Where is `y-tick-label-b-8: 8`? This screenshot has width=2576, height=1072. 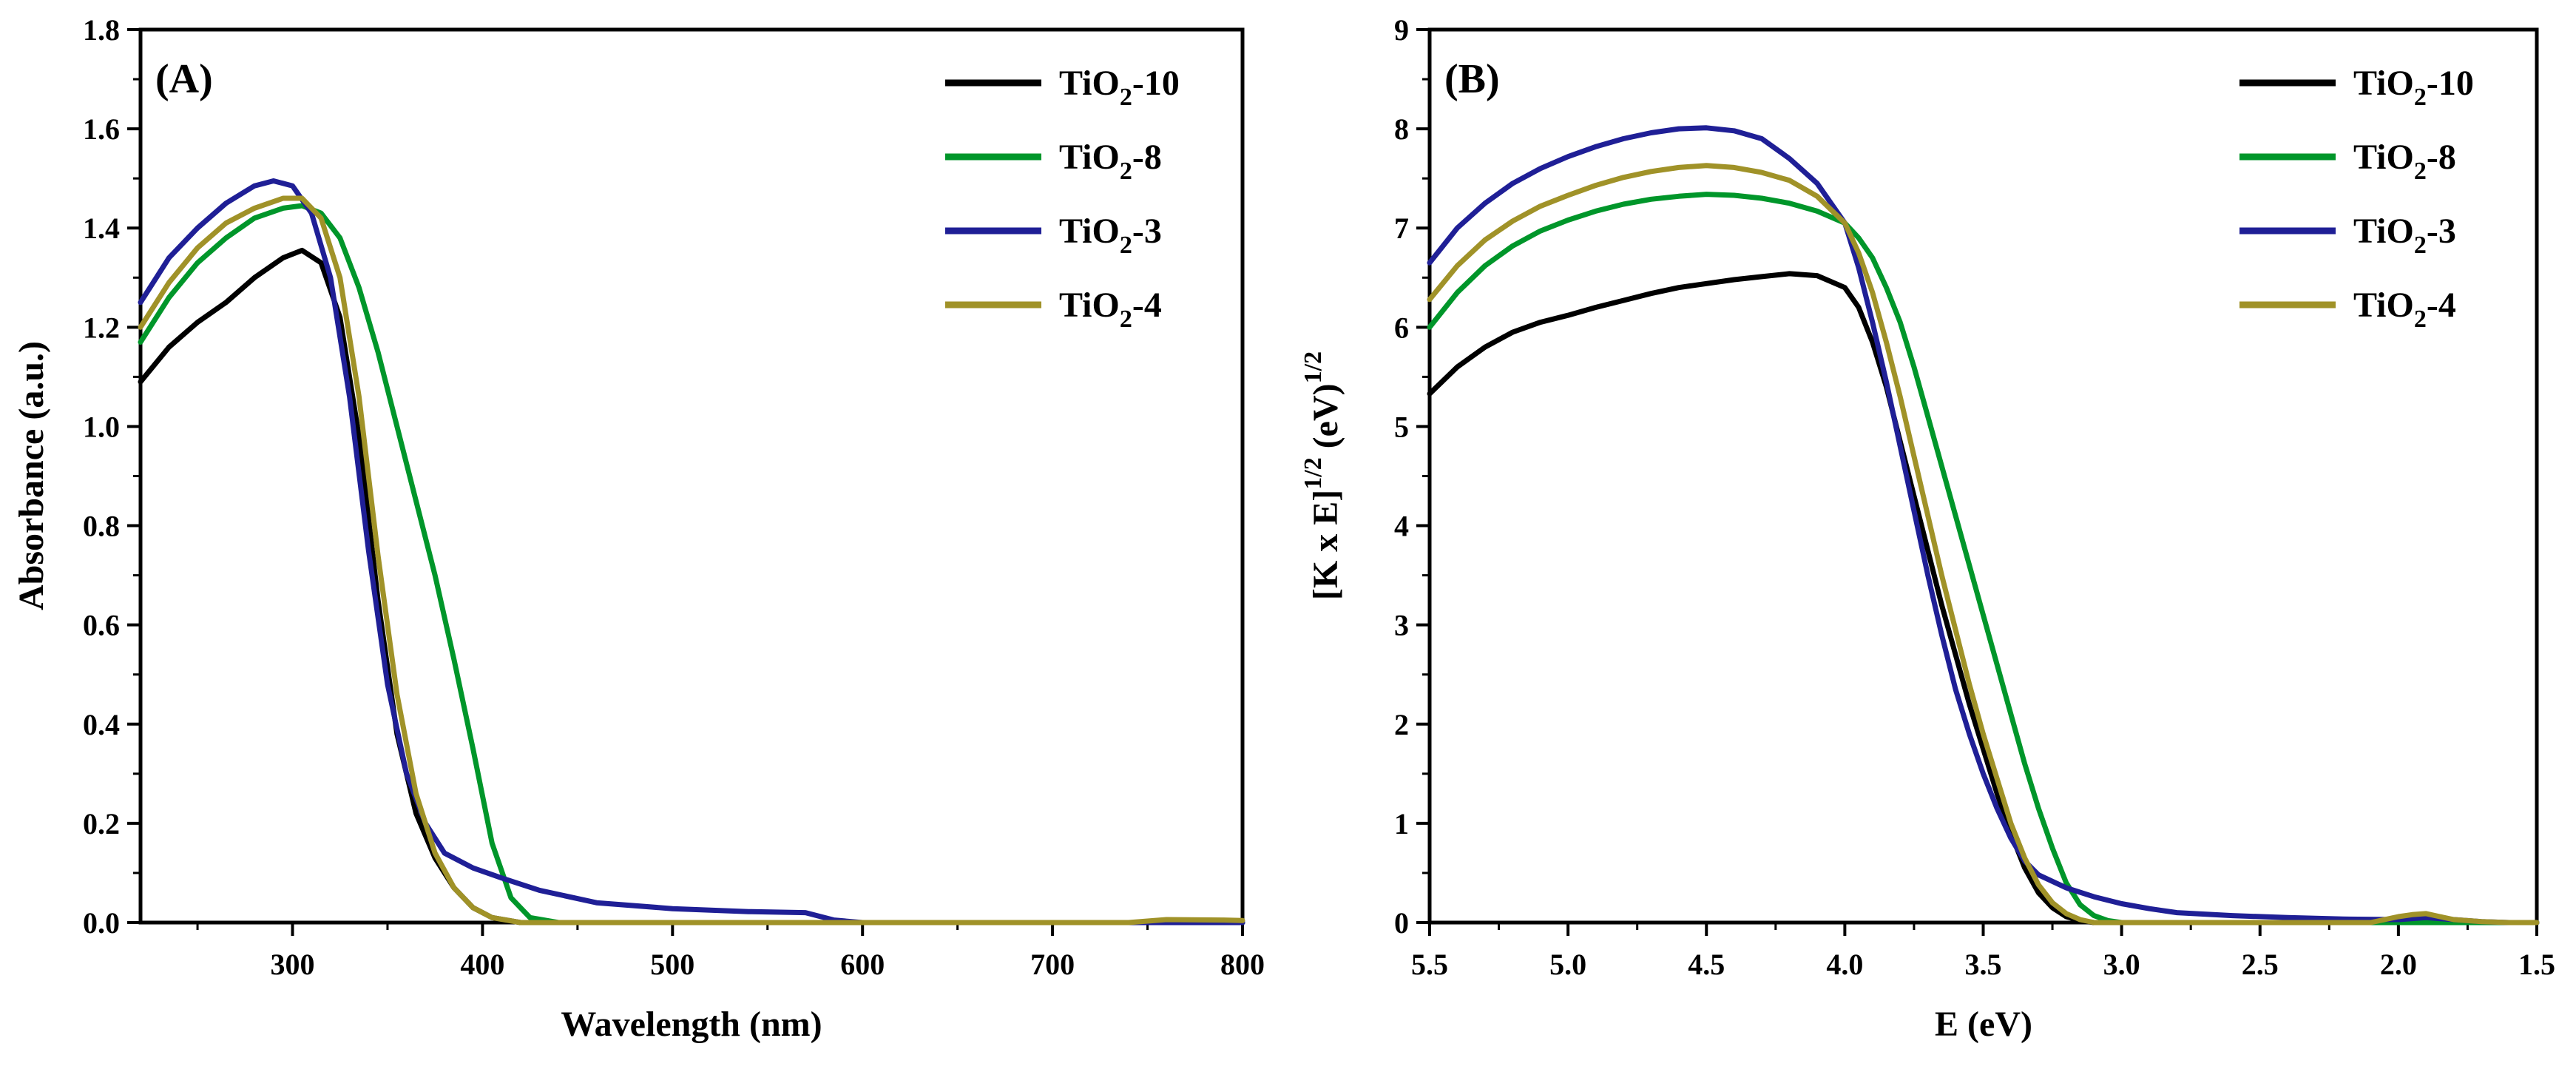 y-tick-label-b-8: 8 is located at coordinates (1401, 129).